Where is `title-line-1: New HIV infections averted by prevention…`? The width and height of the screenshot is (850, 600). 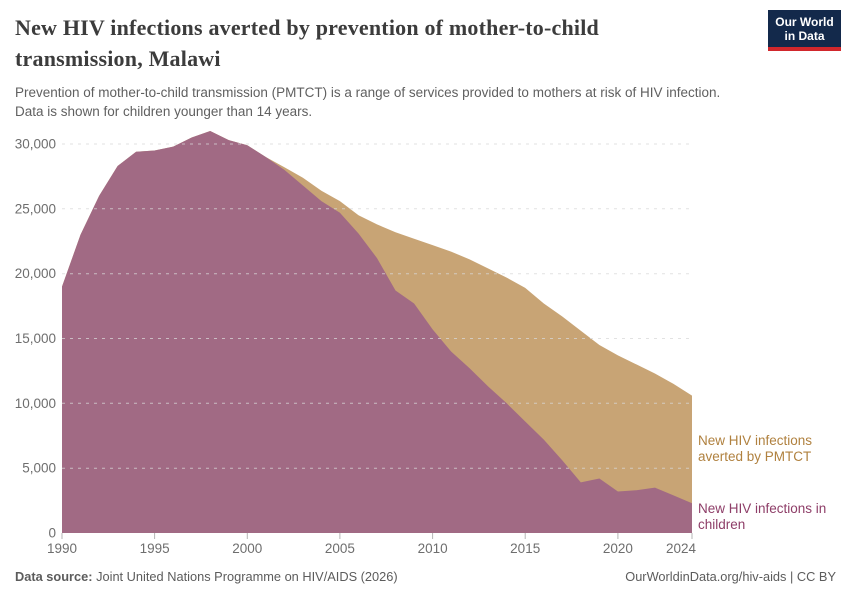 title-line-1: New HIV infections averted by prevention… is located at coordinates (307, 27).